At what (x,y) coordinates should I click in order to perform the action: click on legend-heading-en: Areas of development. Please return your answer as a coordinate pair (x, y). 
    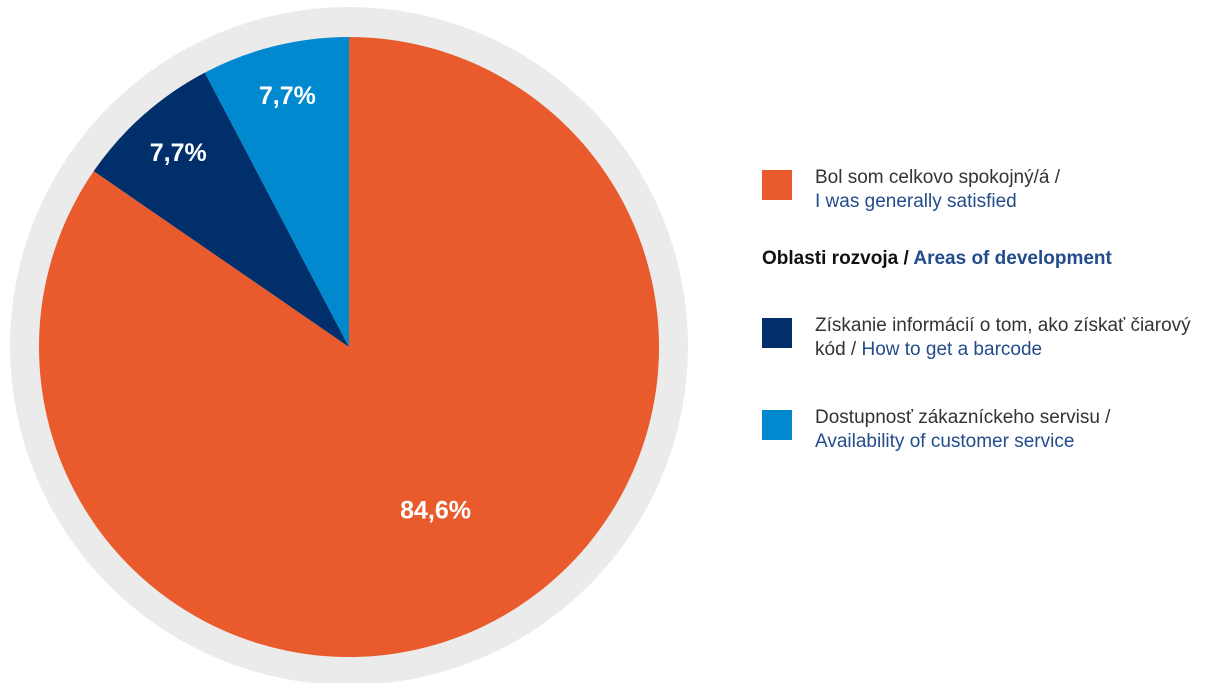
    Looking at the image, I should click on (1012, 258).